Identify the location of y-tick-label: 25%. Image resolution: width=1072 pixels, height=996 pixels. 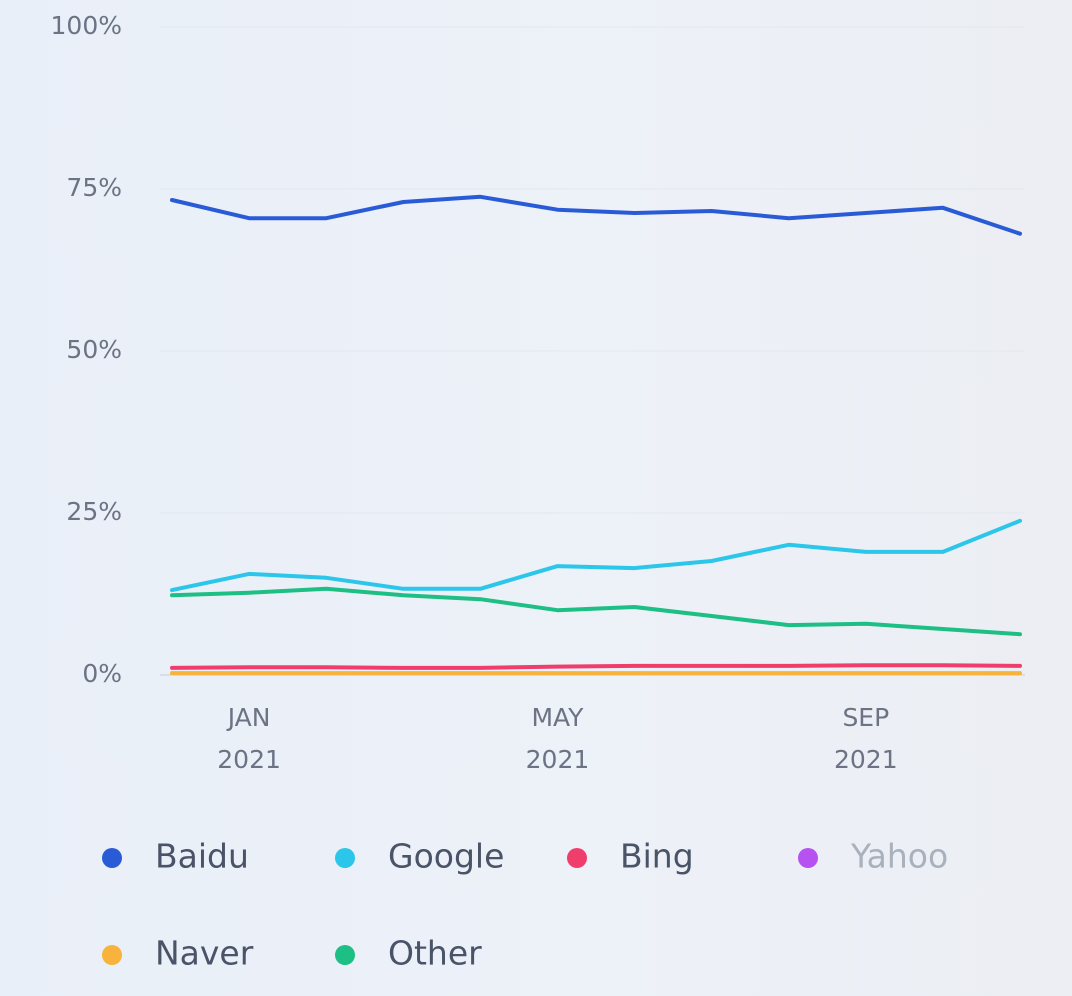
(94, 511).